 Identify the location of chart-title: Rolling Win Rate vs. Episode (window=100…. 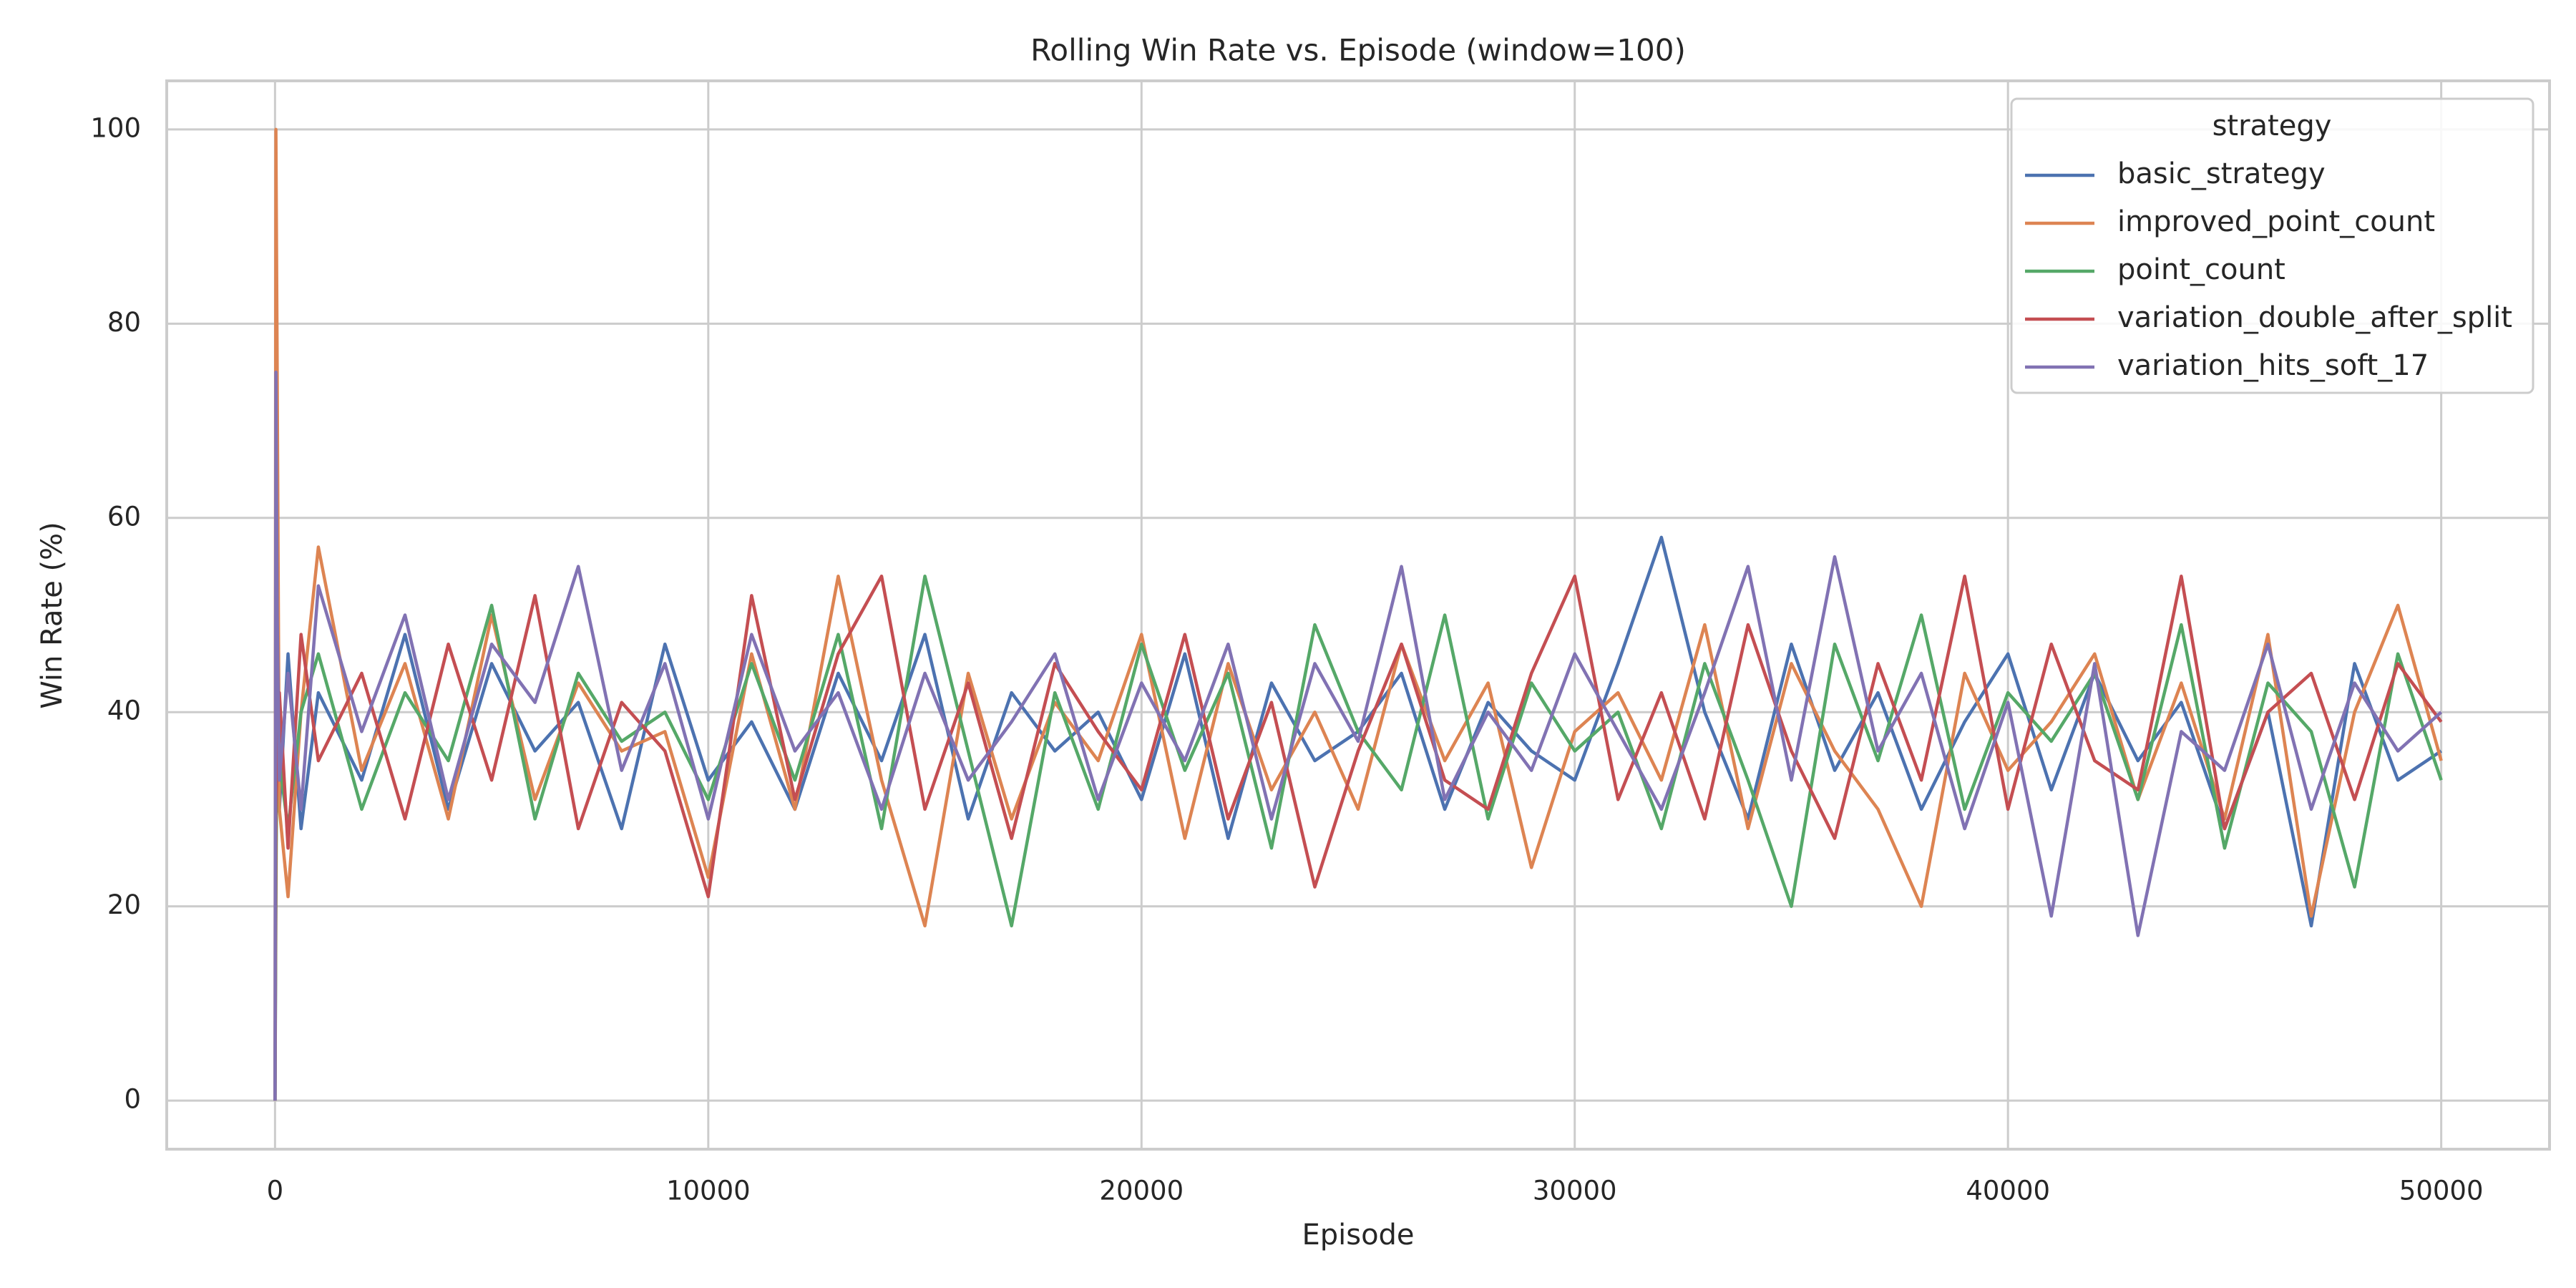
(1358, 50).